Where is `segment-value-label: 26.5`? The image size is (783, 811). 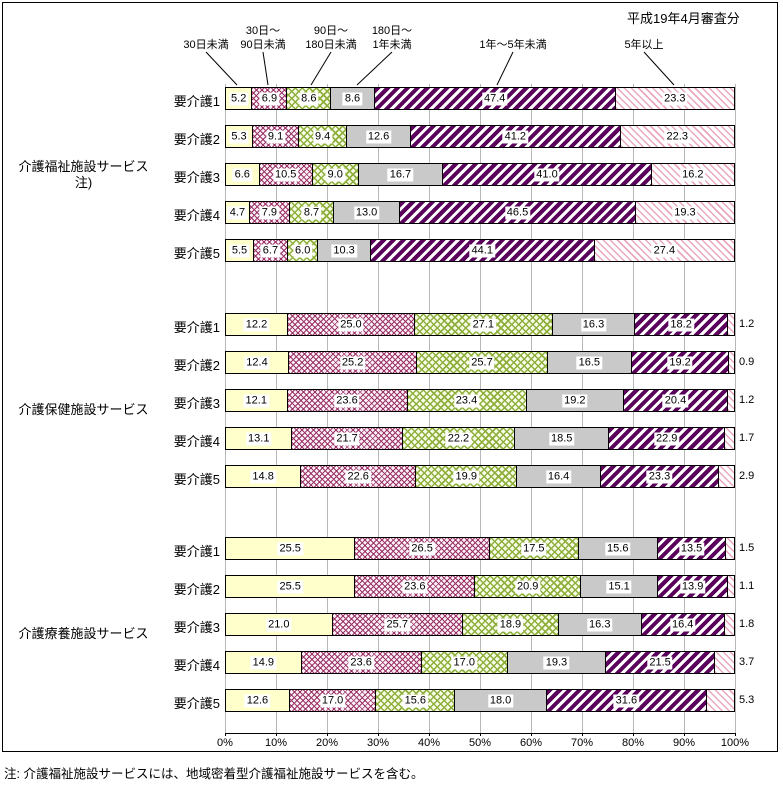 segment-value-label: 26.5 is located at coordinates (422, 548).